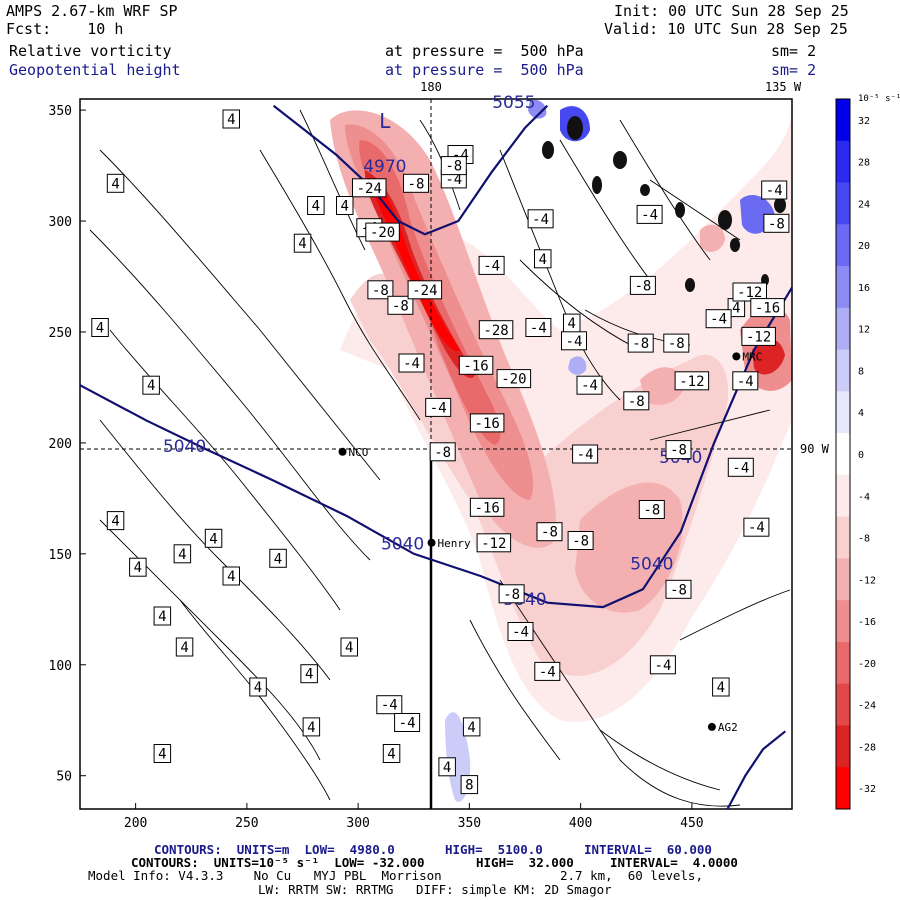  What do you see at coordinates (64, 777) in the screenshot?
I see `y-tick-label: 50` at bounding box center [64, 777].